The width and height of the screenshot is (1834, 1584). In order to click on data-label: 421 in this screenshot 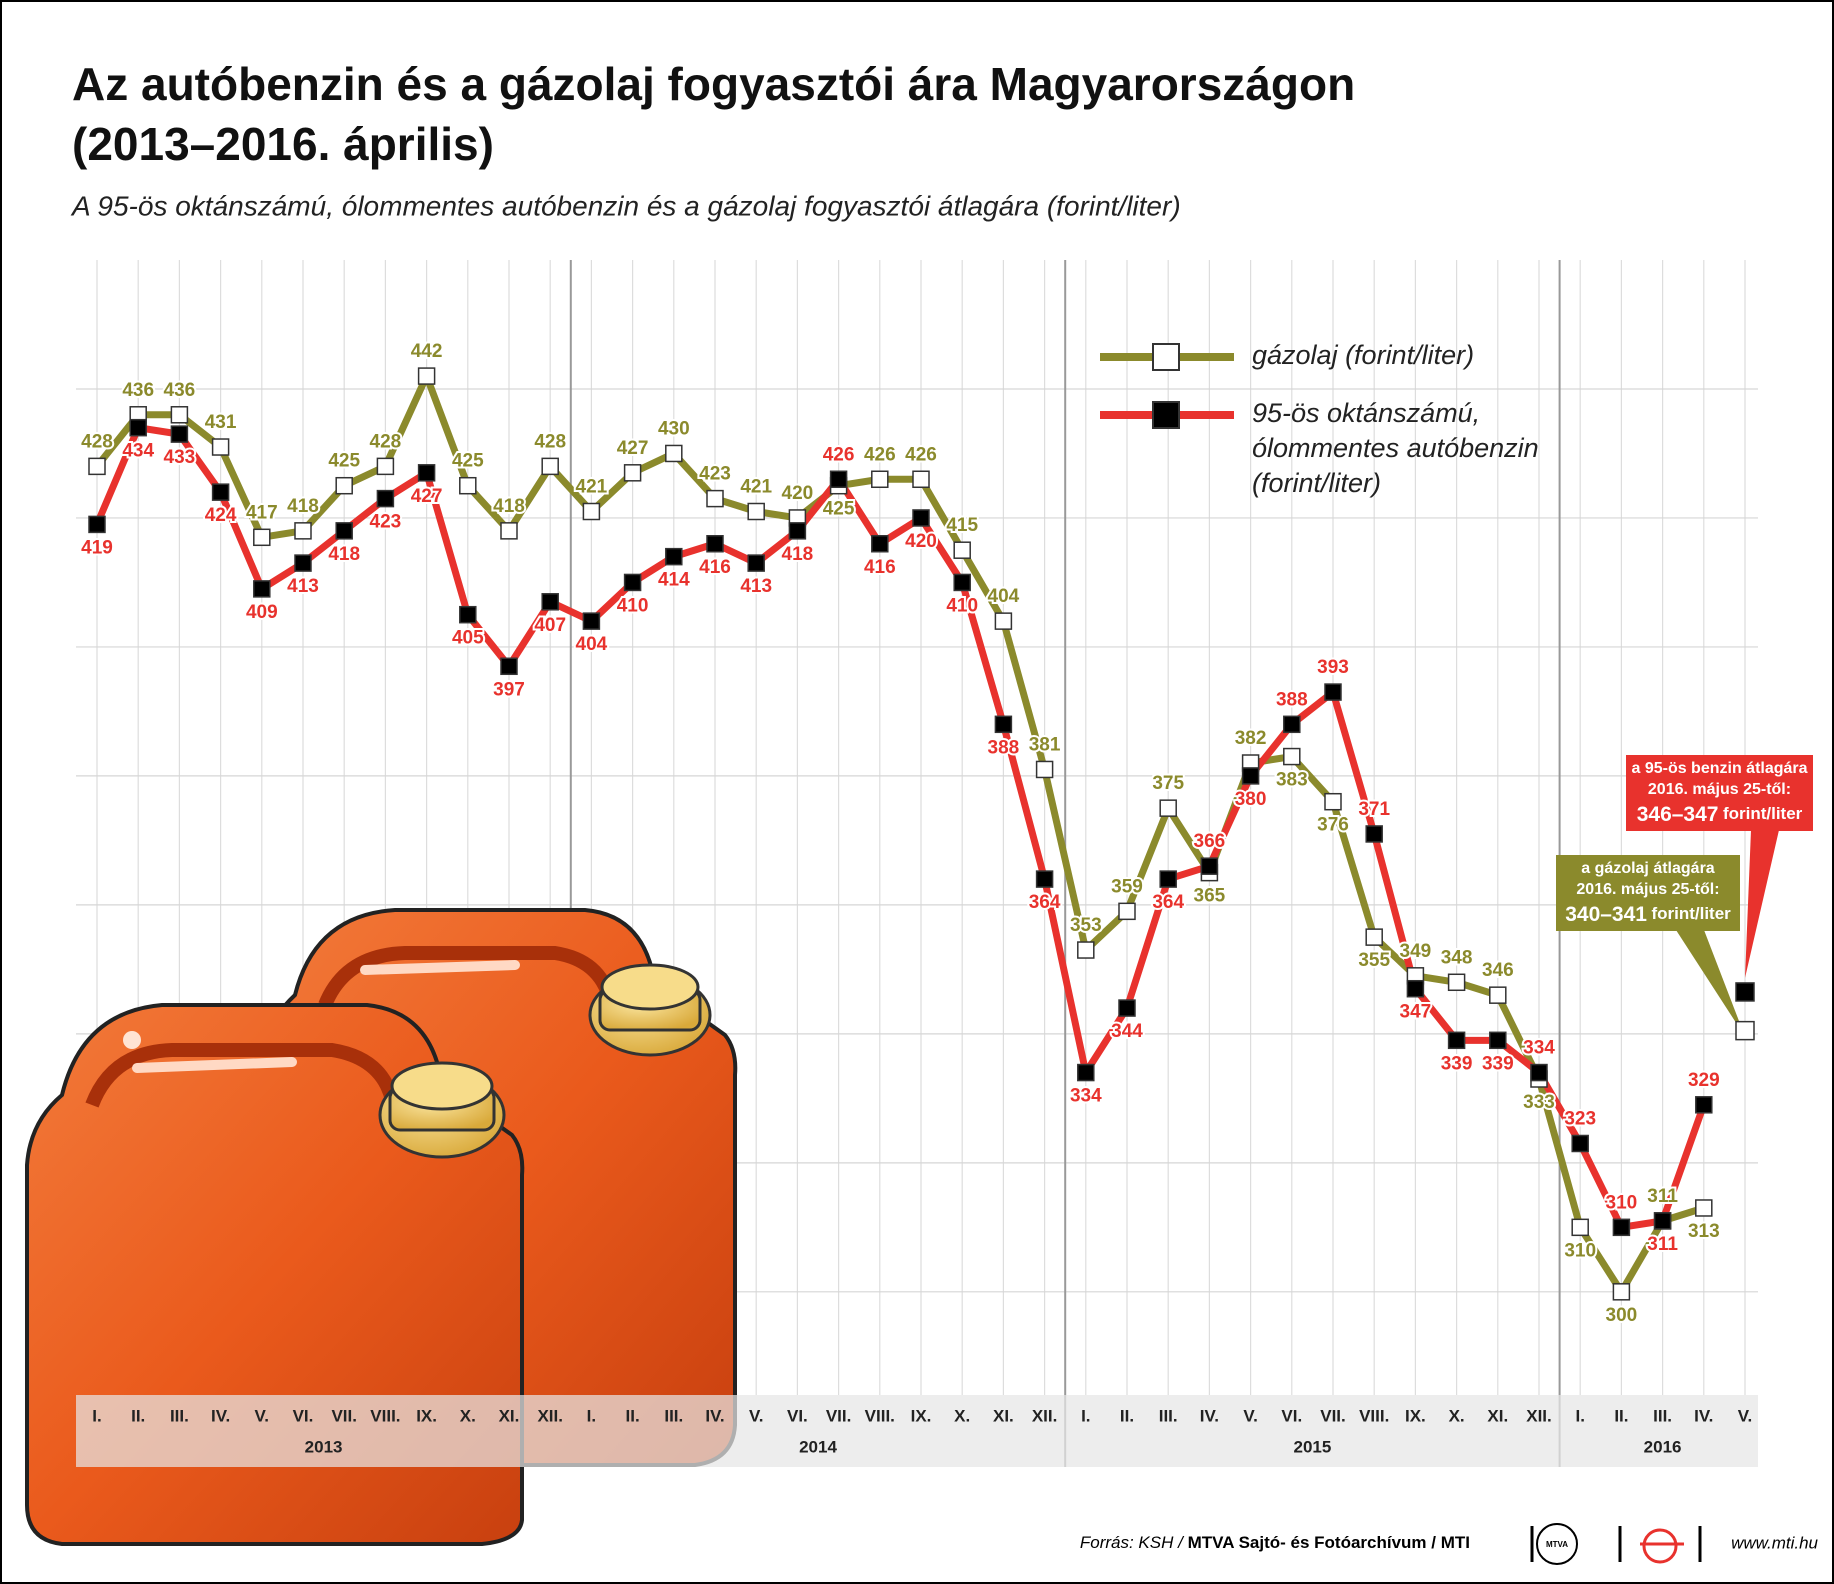, I will do `click(756, 487)`.